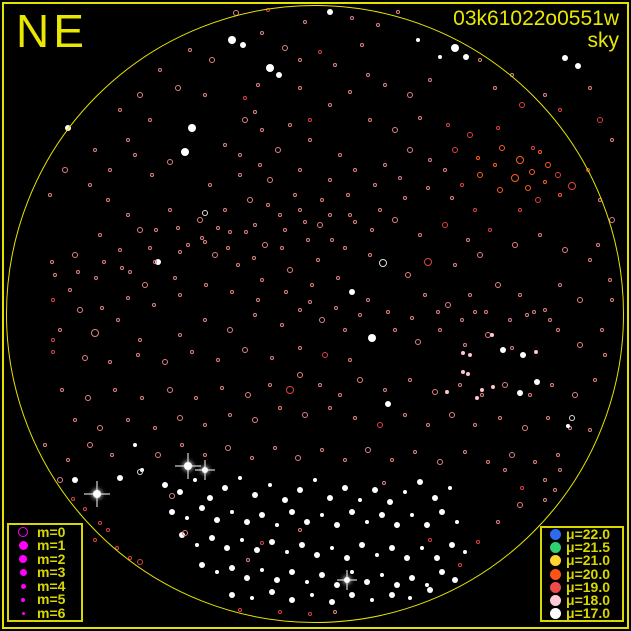 The width and height of the screenshot is (631, 631). I want to click on legend-label: μ=21.5, so click(588, 547).